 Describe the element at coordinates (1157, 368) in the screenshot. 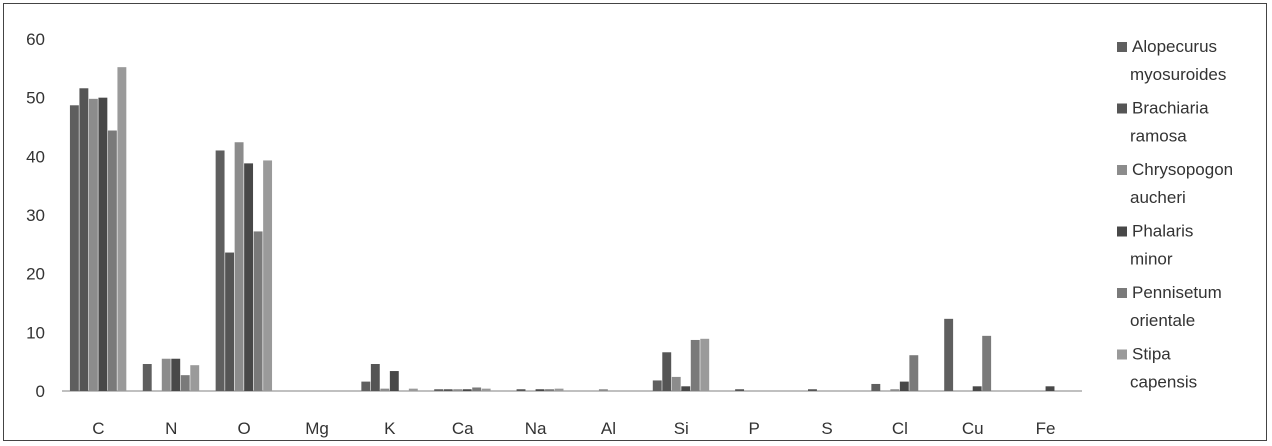

I see `legend-item: Stipa capensis` at that location.